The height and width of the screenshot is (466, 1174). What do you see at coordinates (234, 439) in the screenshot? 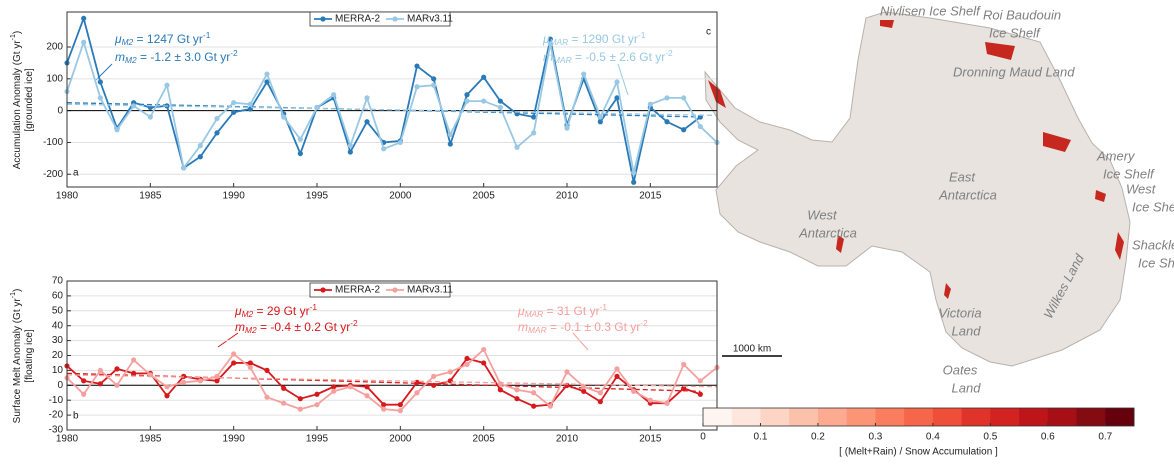
I see `x-tick-label: 1990` at bounding box center [234, 439].